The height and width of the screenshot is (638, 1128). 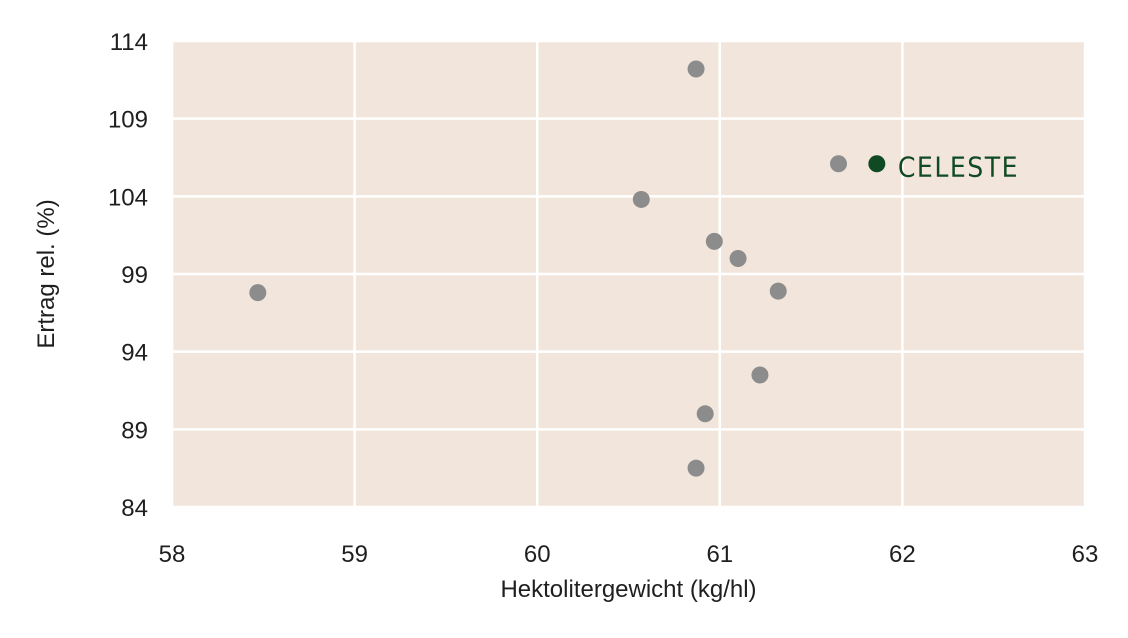 I want to click on x-tick-label: 60, so click(x=537, y=554).